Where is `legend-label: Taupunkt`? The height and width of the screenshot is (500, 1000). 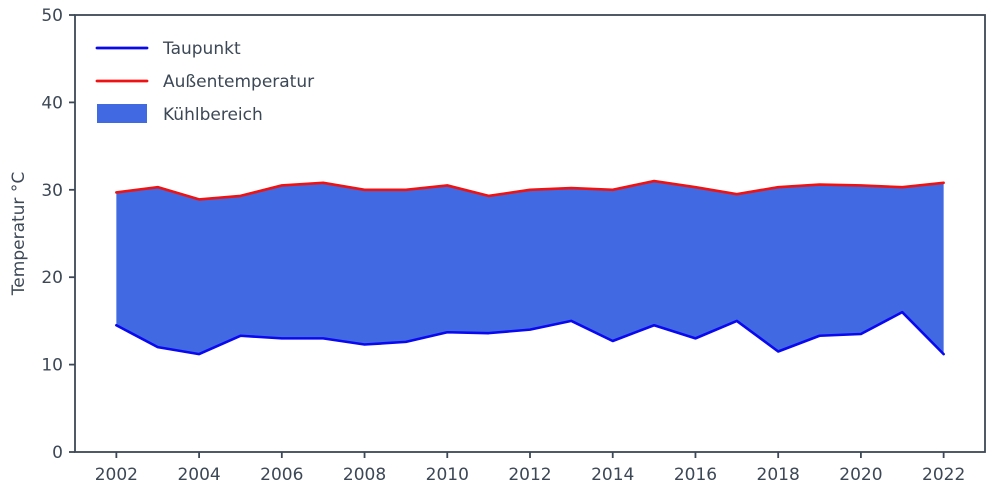 legend-label: Taupunkt is located at coordinates (201, 49).